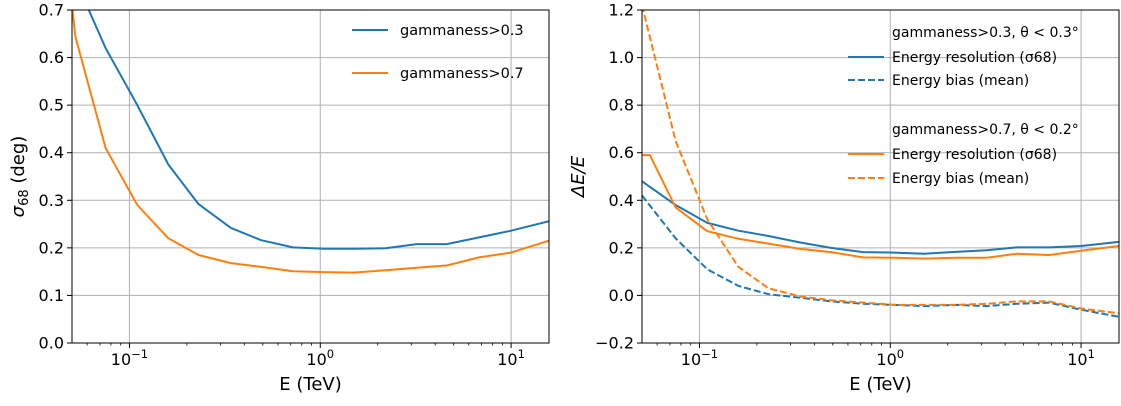  Describe the element at coordinates (621, 57) in the screenshot. I see `y-tick-label: 1.0` at that location.